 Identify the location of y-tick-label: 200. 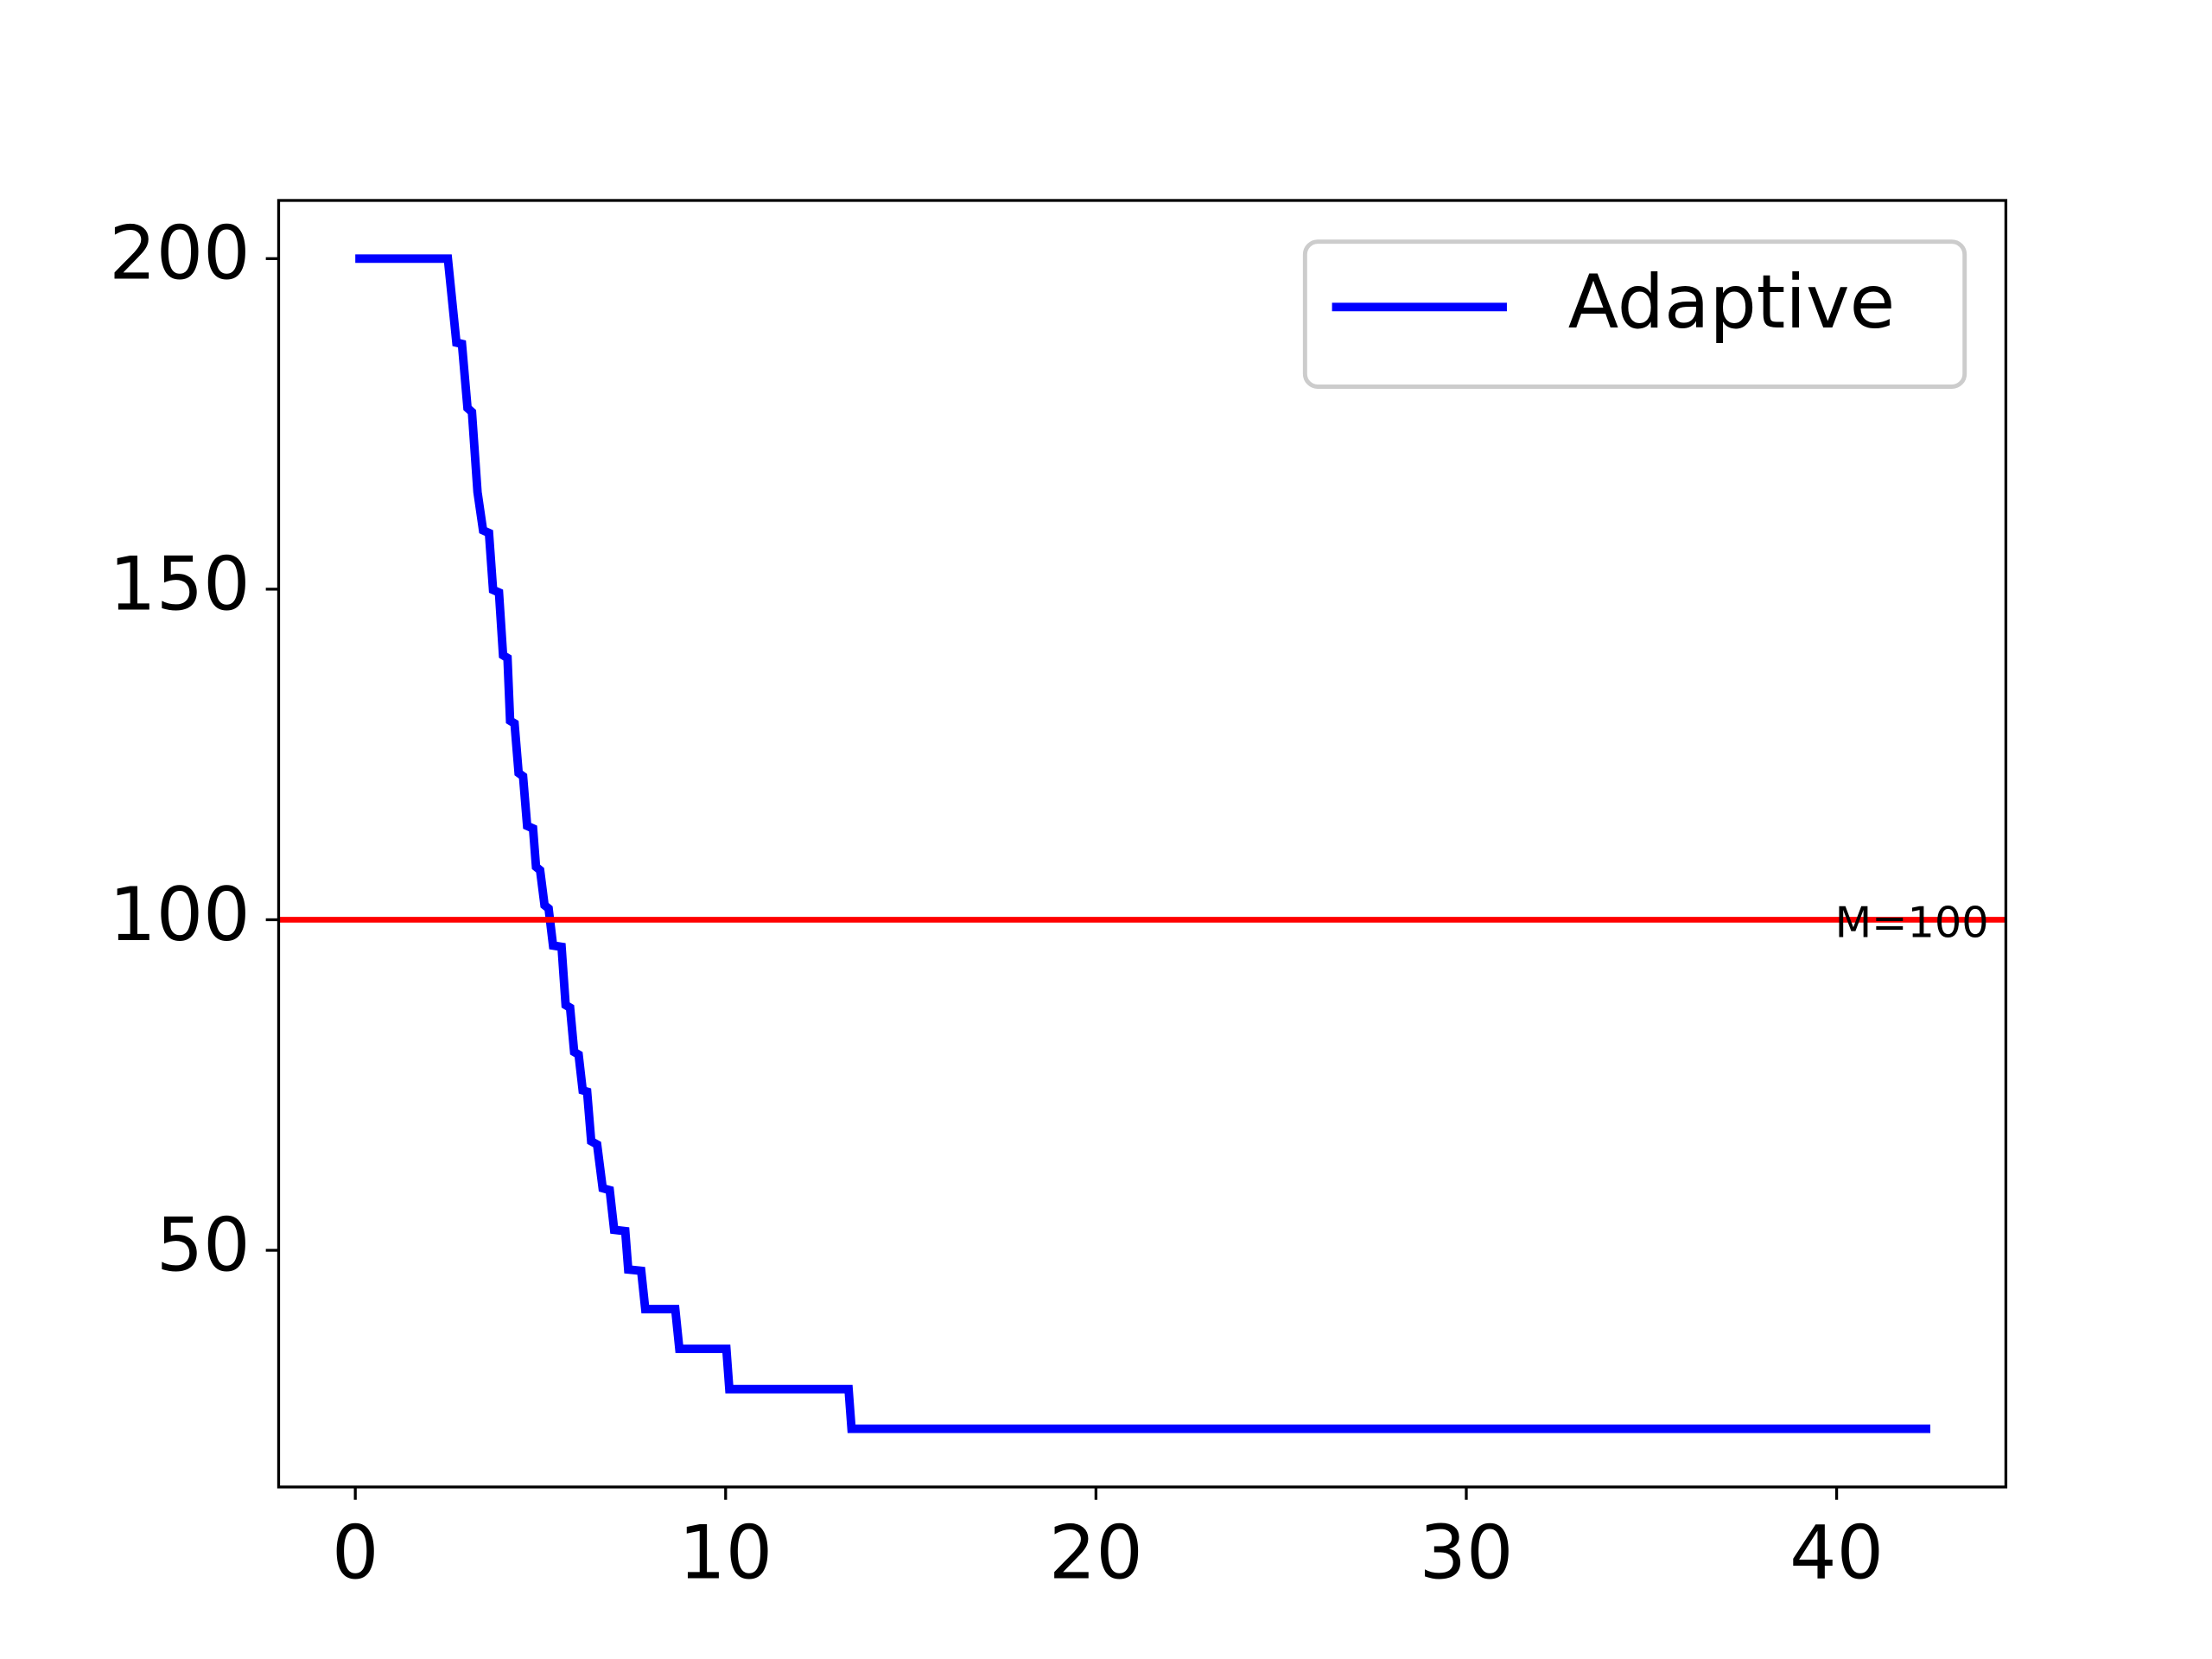
(179, 254).